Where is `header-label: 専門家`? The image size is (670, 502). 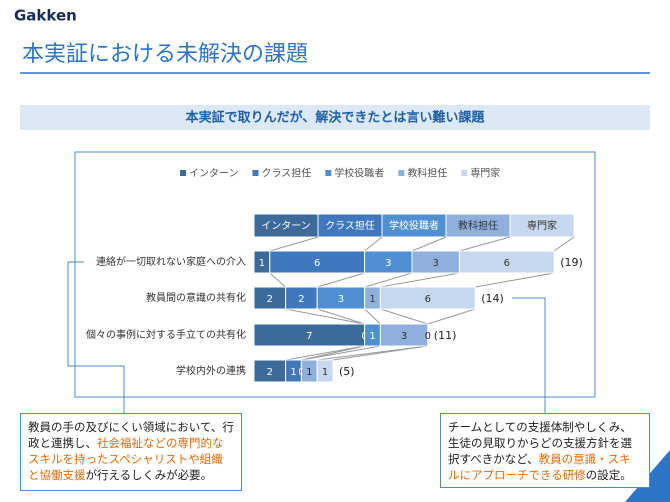
header-label: 専門家 is located at coordinates (542, 225).